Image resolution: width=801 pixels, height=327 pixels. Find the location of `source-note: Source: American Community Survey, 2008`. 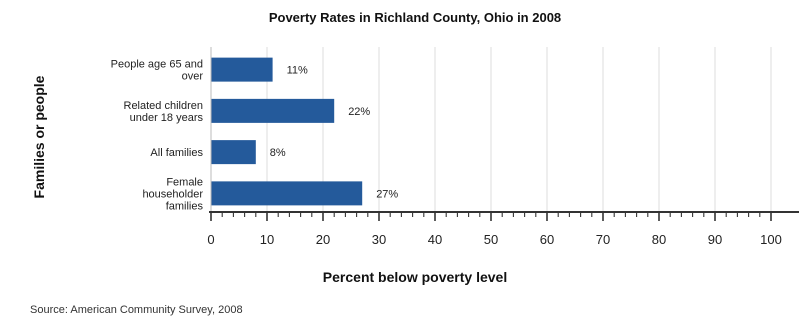

source-note: Source: American Community Survey, 2008 is located at coordinates (136, 310).